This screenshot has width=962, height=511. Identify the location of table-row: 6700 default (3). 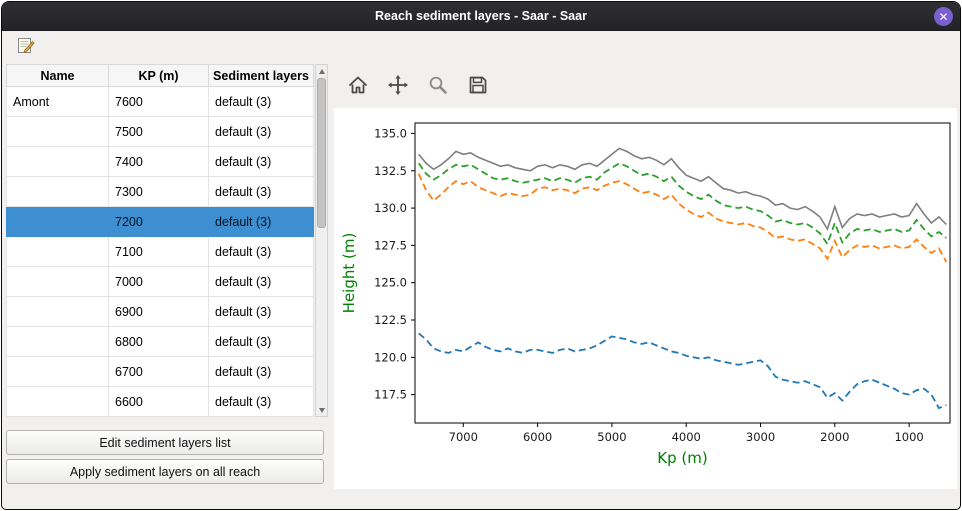
(160, 371).